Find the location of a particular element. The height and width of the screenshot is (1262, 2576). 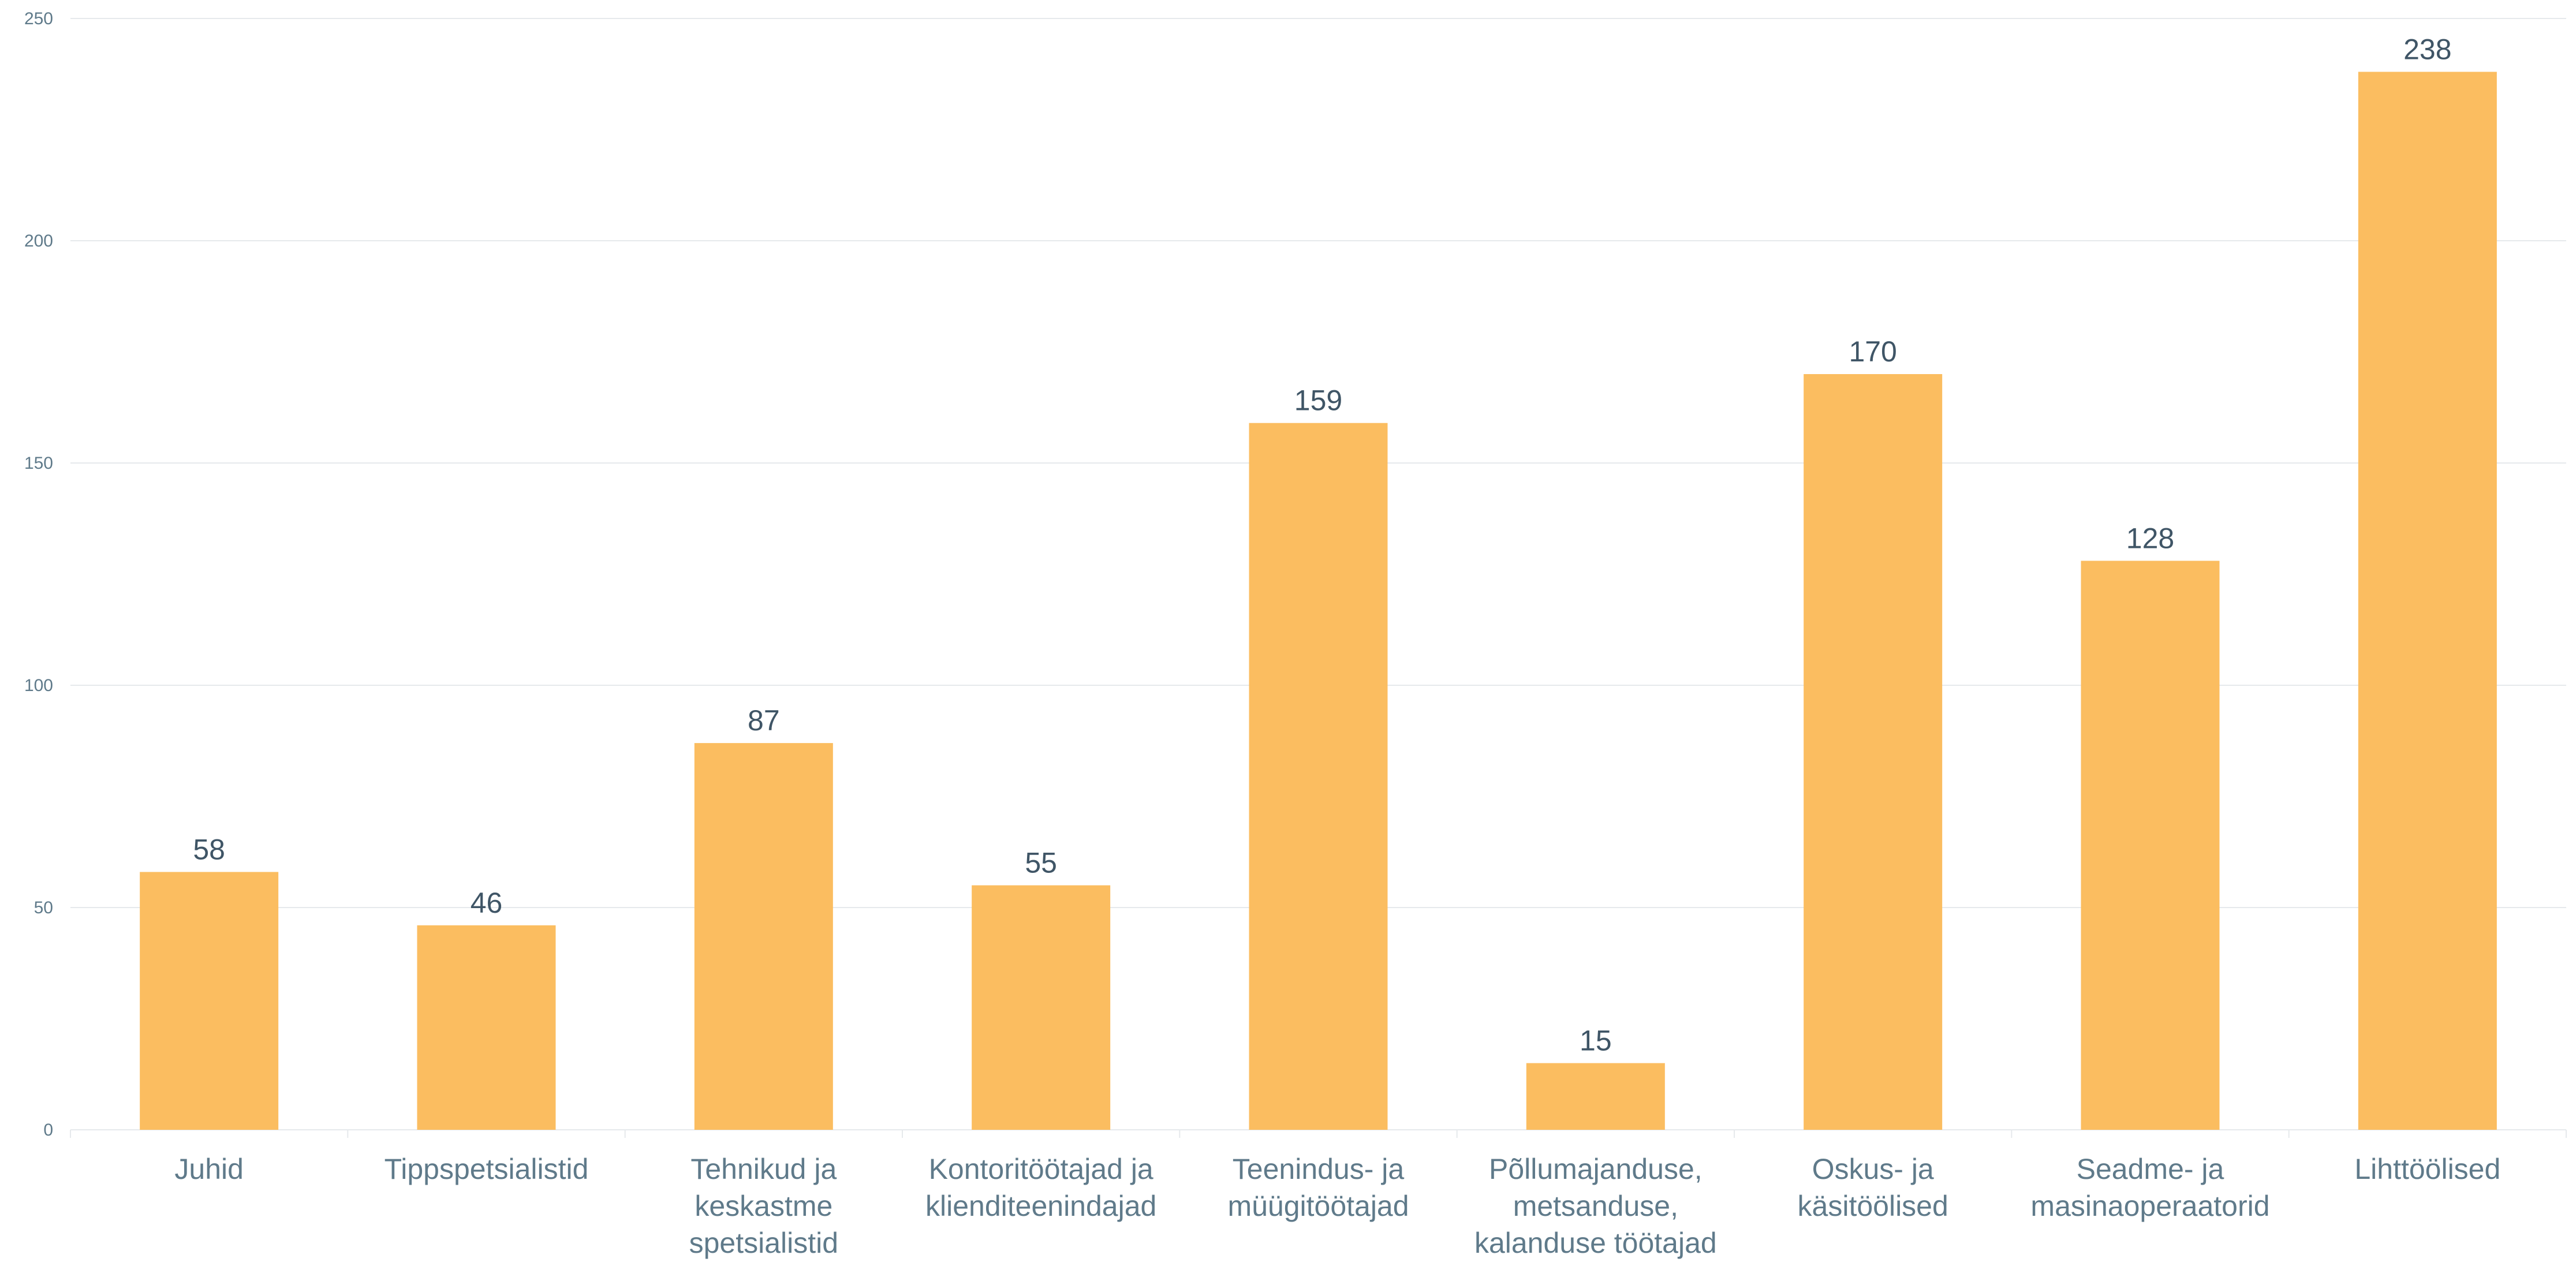

data-label: 128 is located at coordinates (2150, 538).